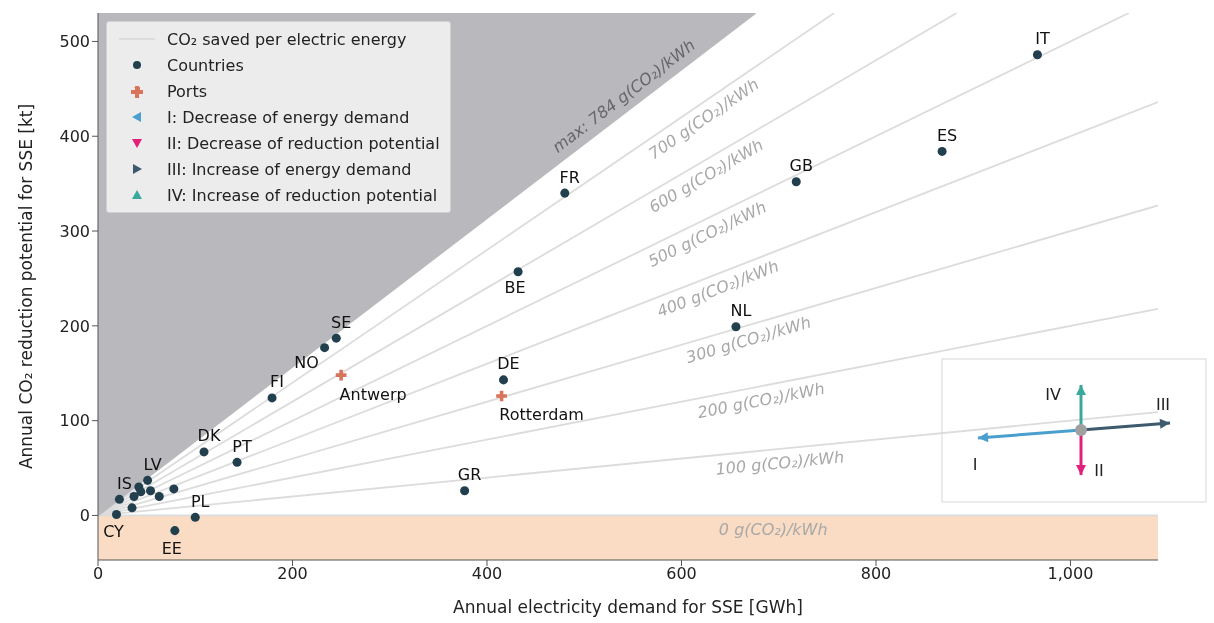 The width and height of the screenshot is (1214, 623). I want to click on y-tick-label: 100, so click(74, 421).